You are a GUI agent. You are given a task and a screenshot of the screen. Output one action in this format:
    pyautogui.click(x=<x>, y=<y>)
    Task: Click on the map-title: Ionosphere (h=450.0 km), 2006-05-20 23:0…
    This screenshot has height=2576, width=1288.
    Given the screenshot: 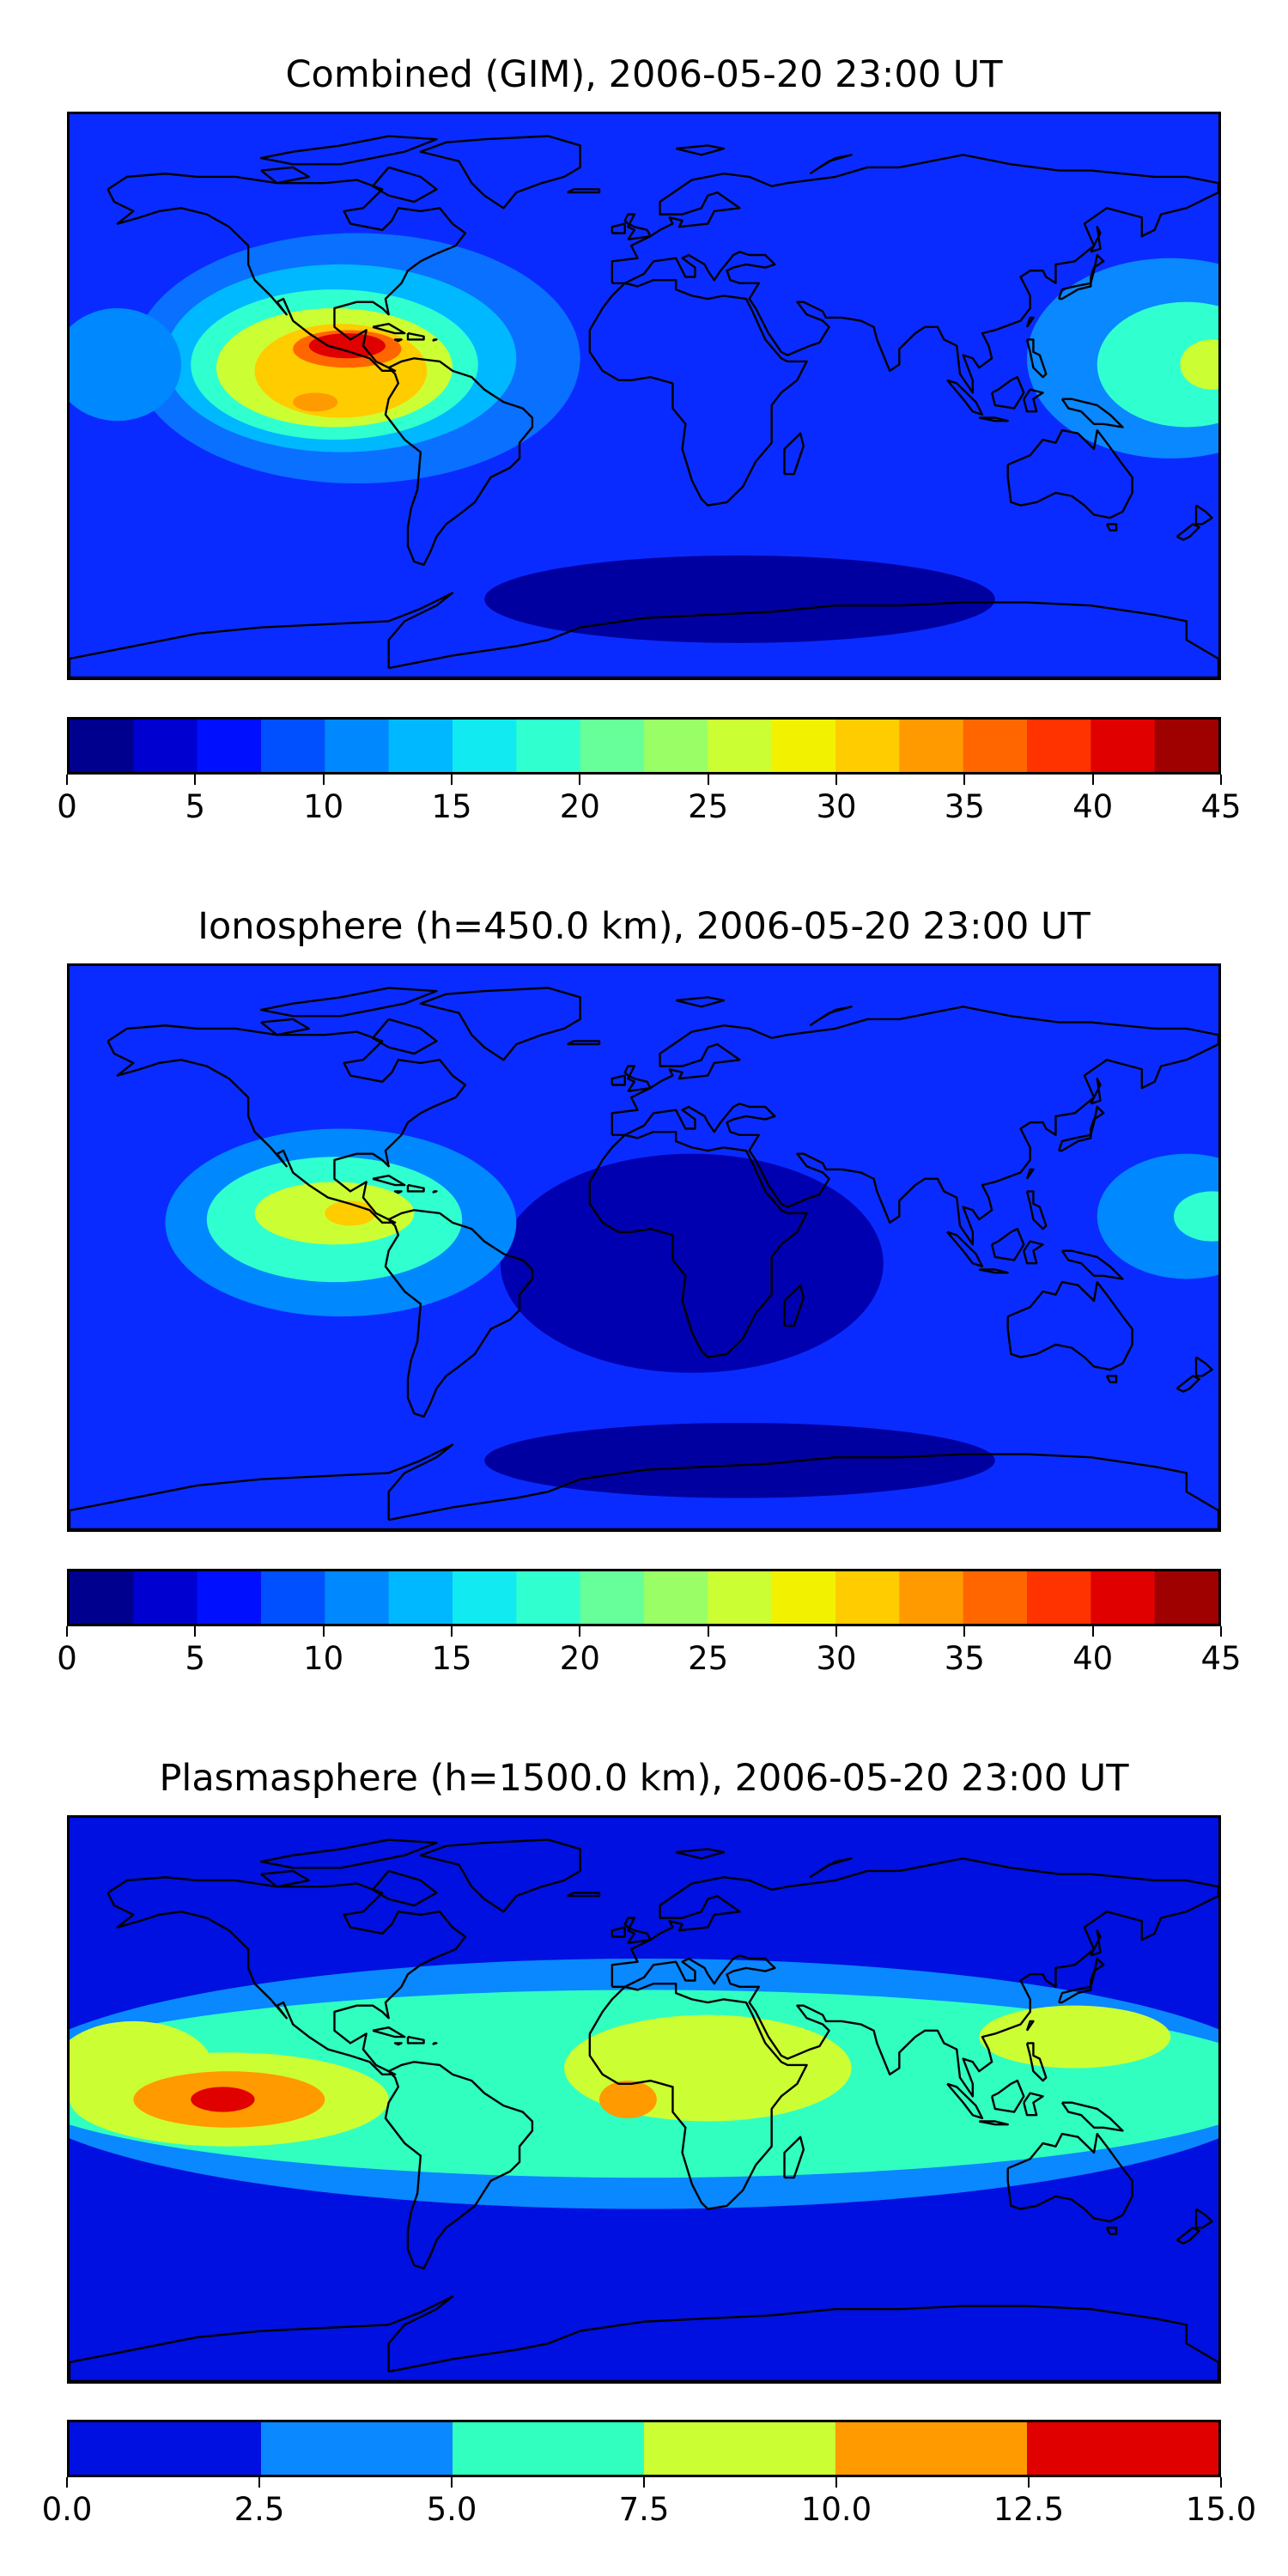 What is the action you would take?
    pyautogui.click(x=644, y=926)
    